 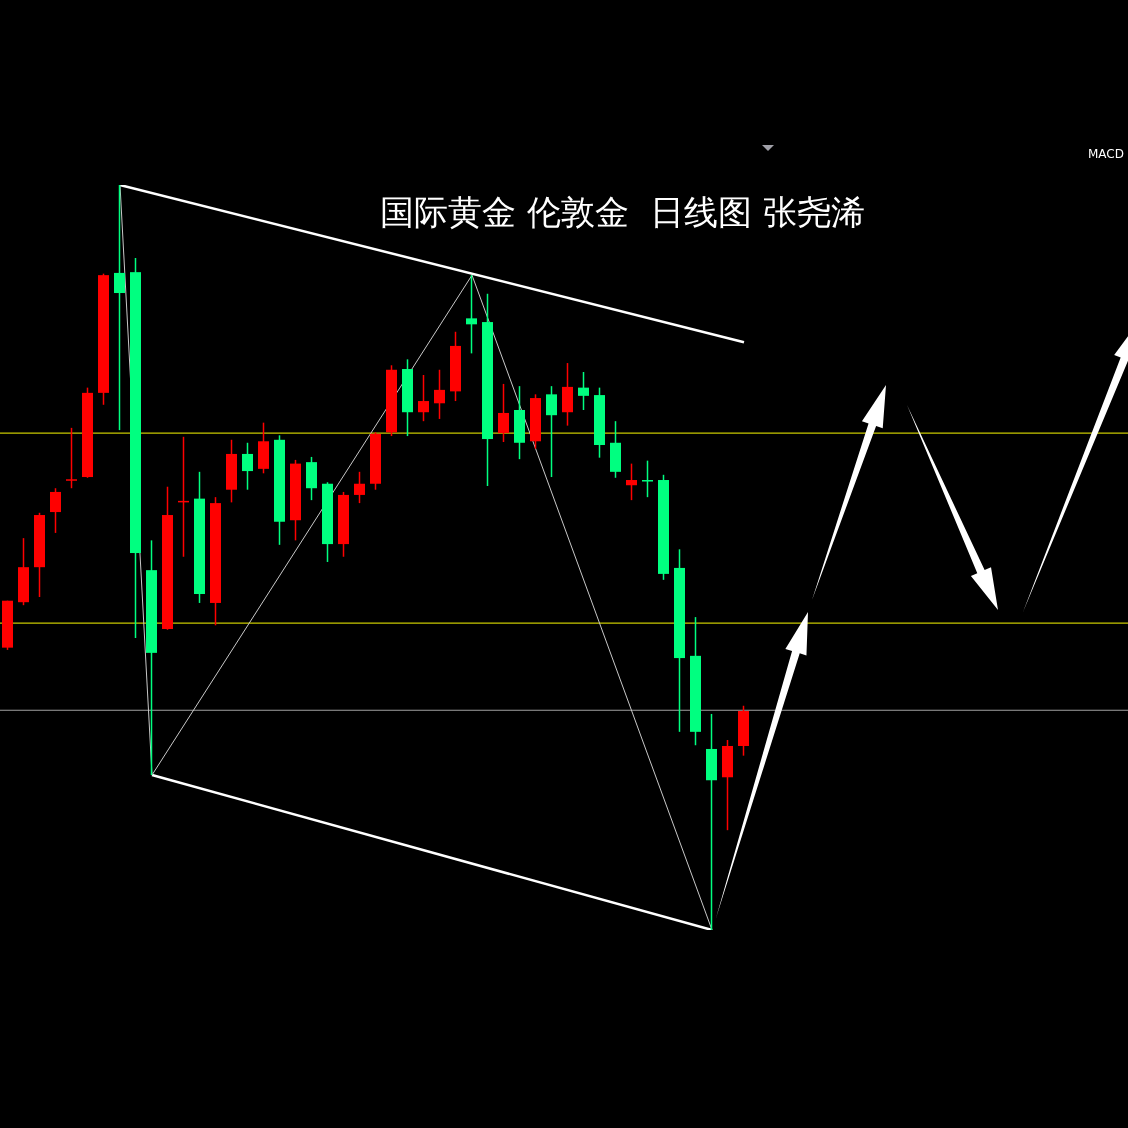 I want to click on text: MACD, so click(x=1106, y=154).